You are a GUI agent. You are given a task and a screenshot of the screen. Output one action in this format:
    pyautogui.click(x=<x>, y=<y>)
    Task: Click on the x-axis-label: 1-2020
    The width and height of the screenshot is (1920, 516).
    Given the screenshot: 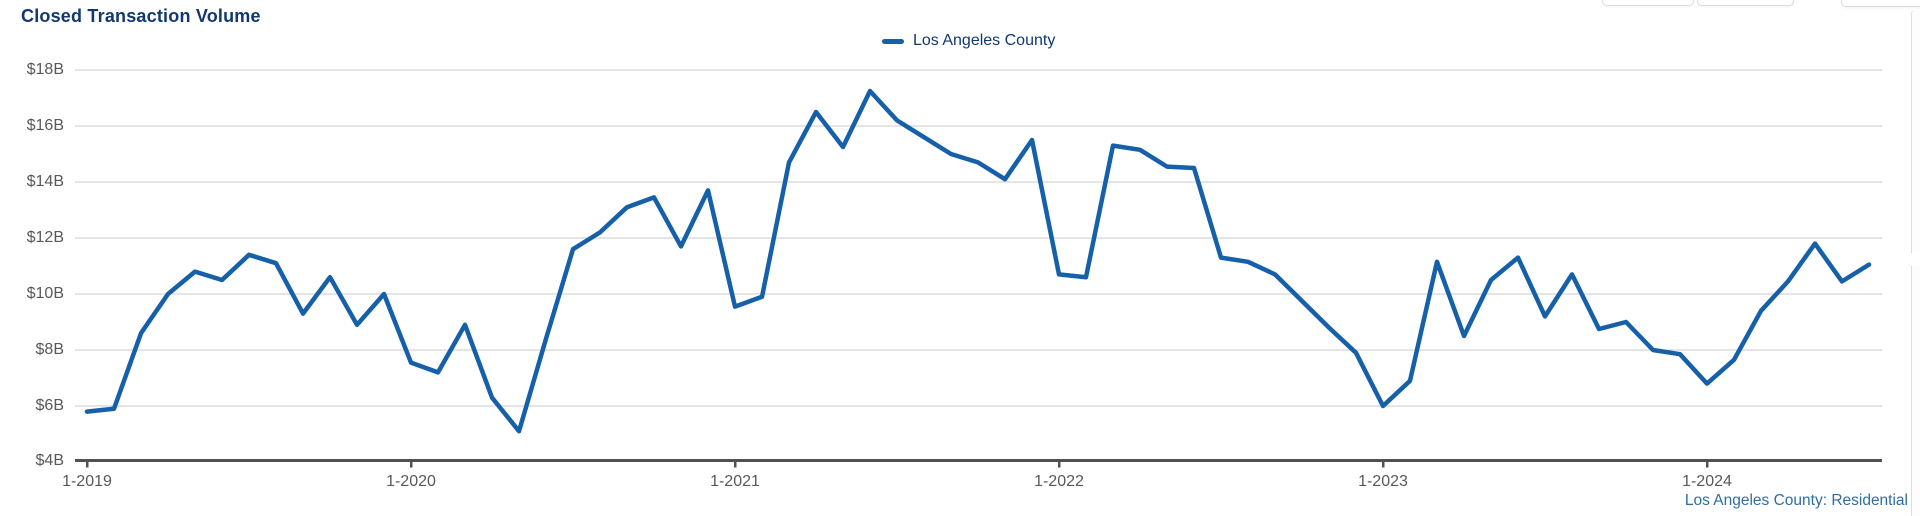 What is the action you would take?
    pyautogui.click(x=411, y=481)
    